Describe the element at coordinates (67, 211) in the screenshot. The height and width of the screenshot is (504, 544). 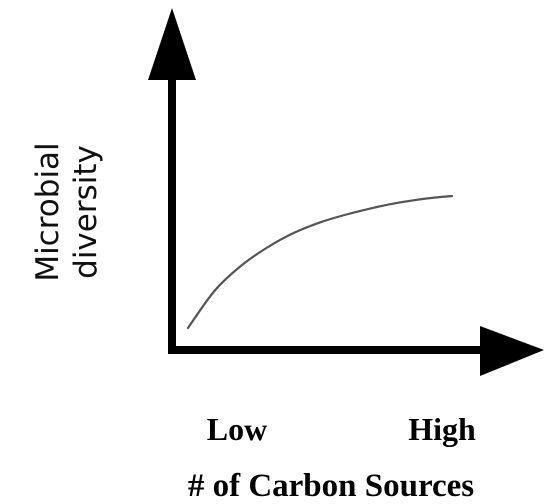
I see `y-axis-label: Microbial diversity` at that location.